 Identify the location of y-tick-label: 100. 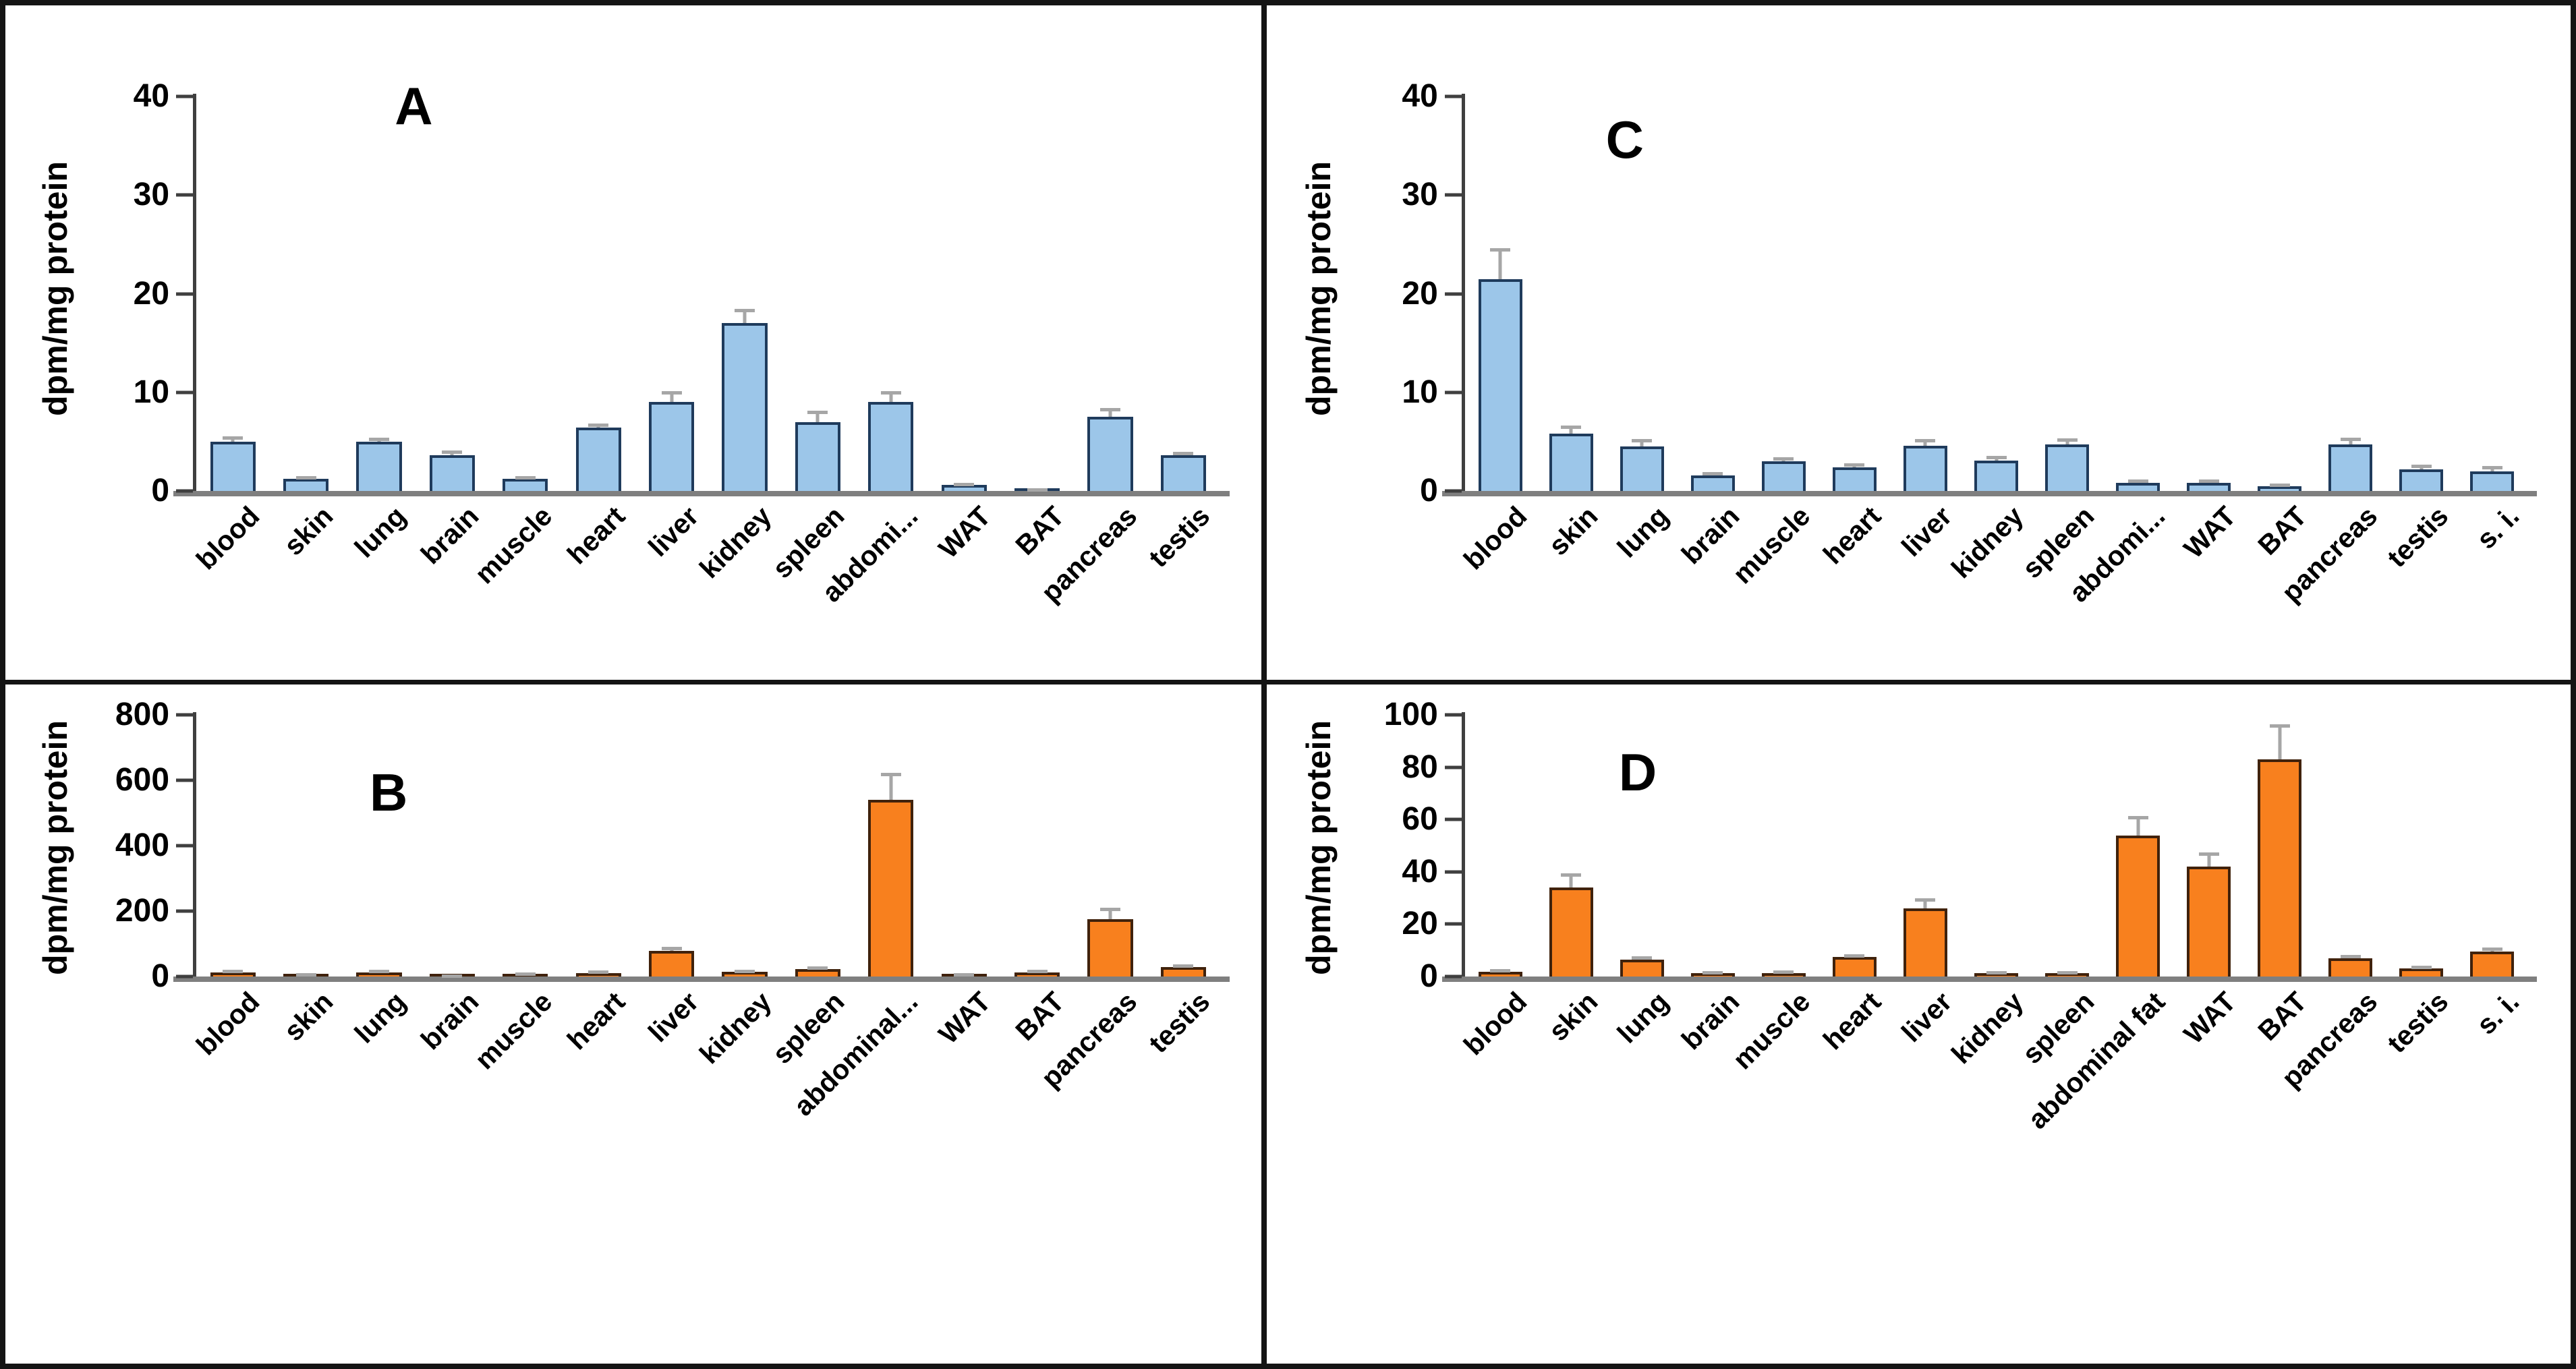
(1410, 715).